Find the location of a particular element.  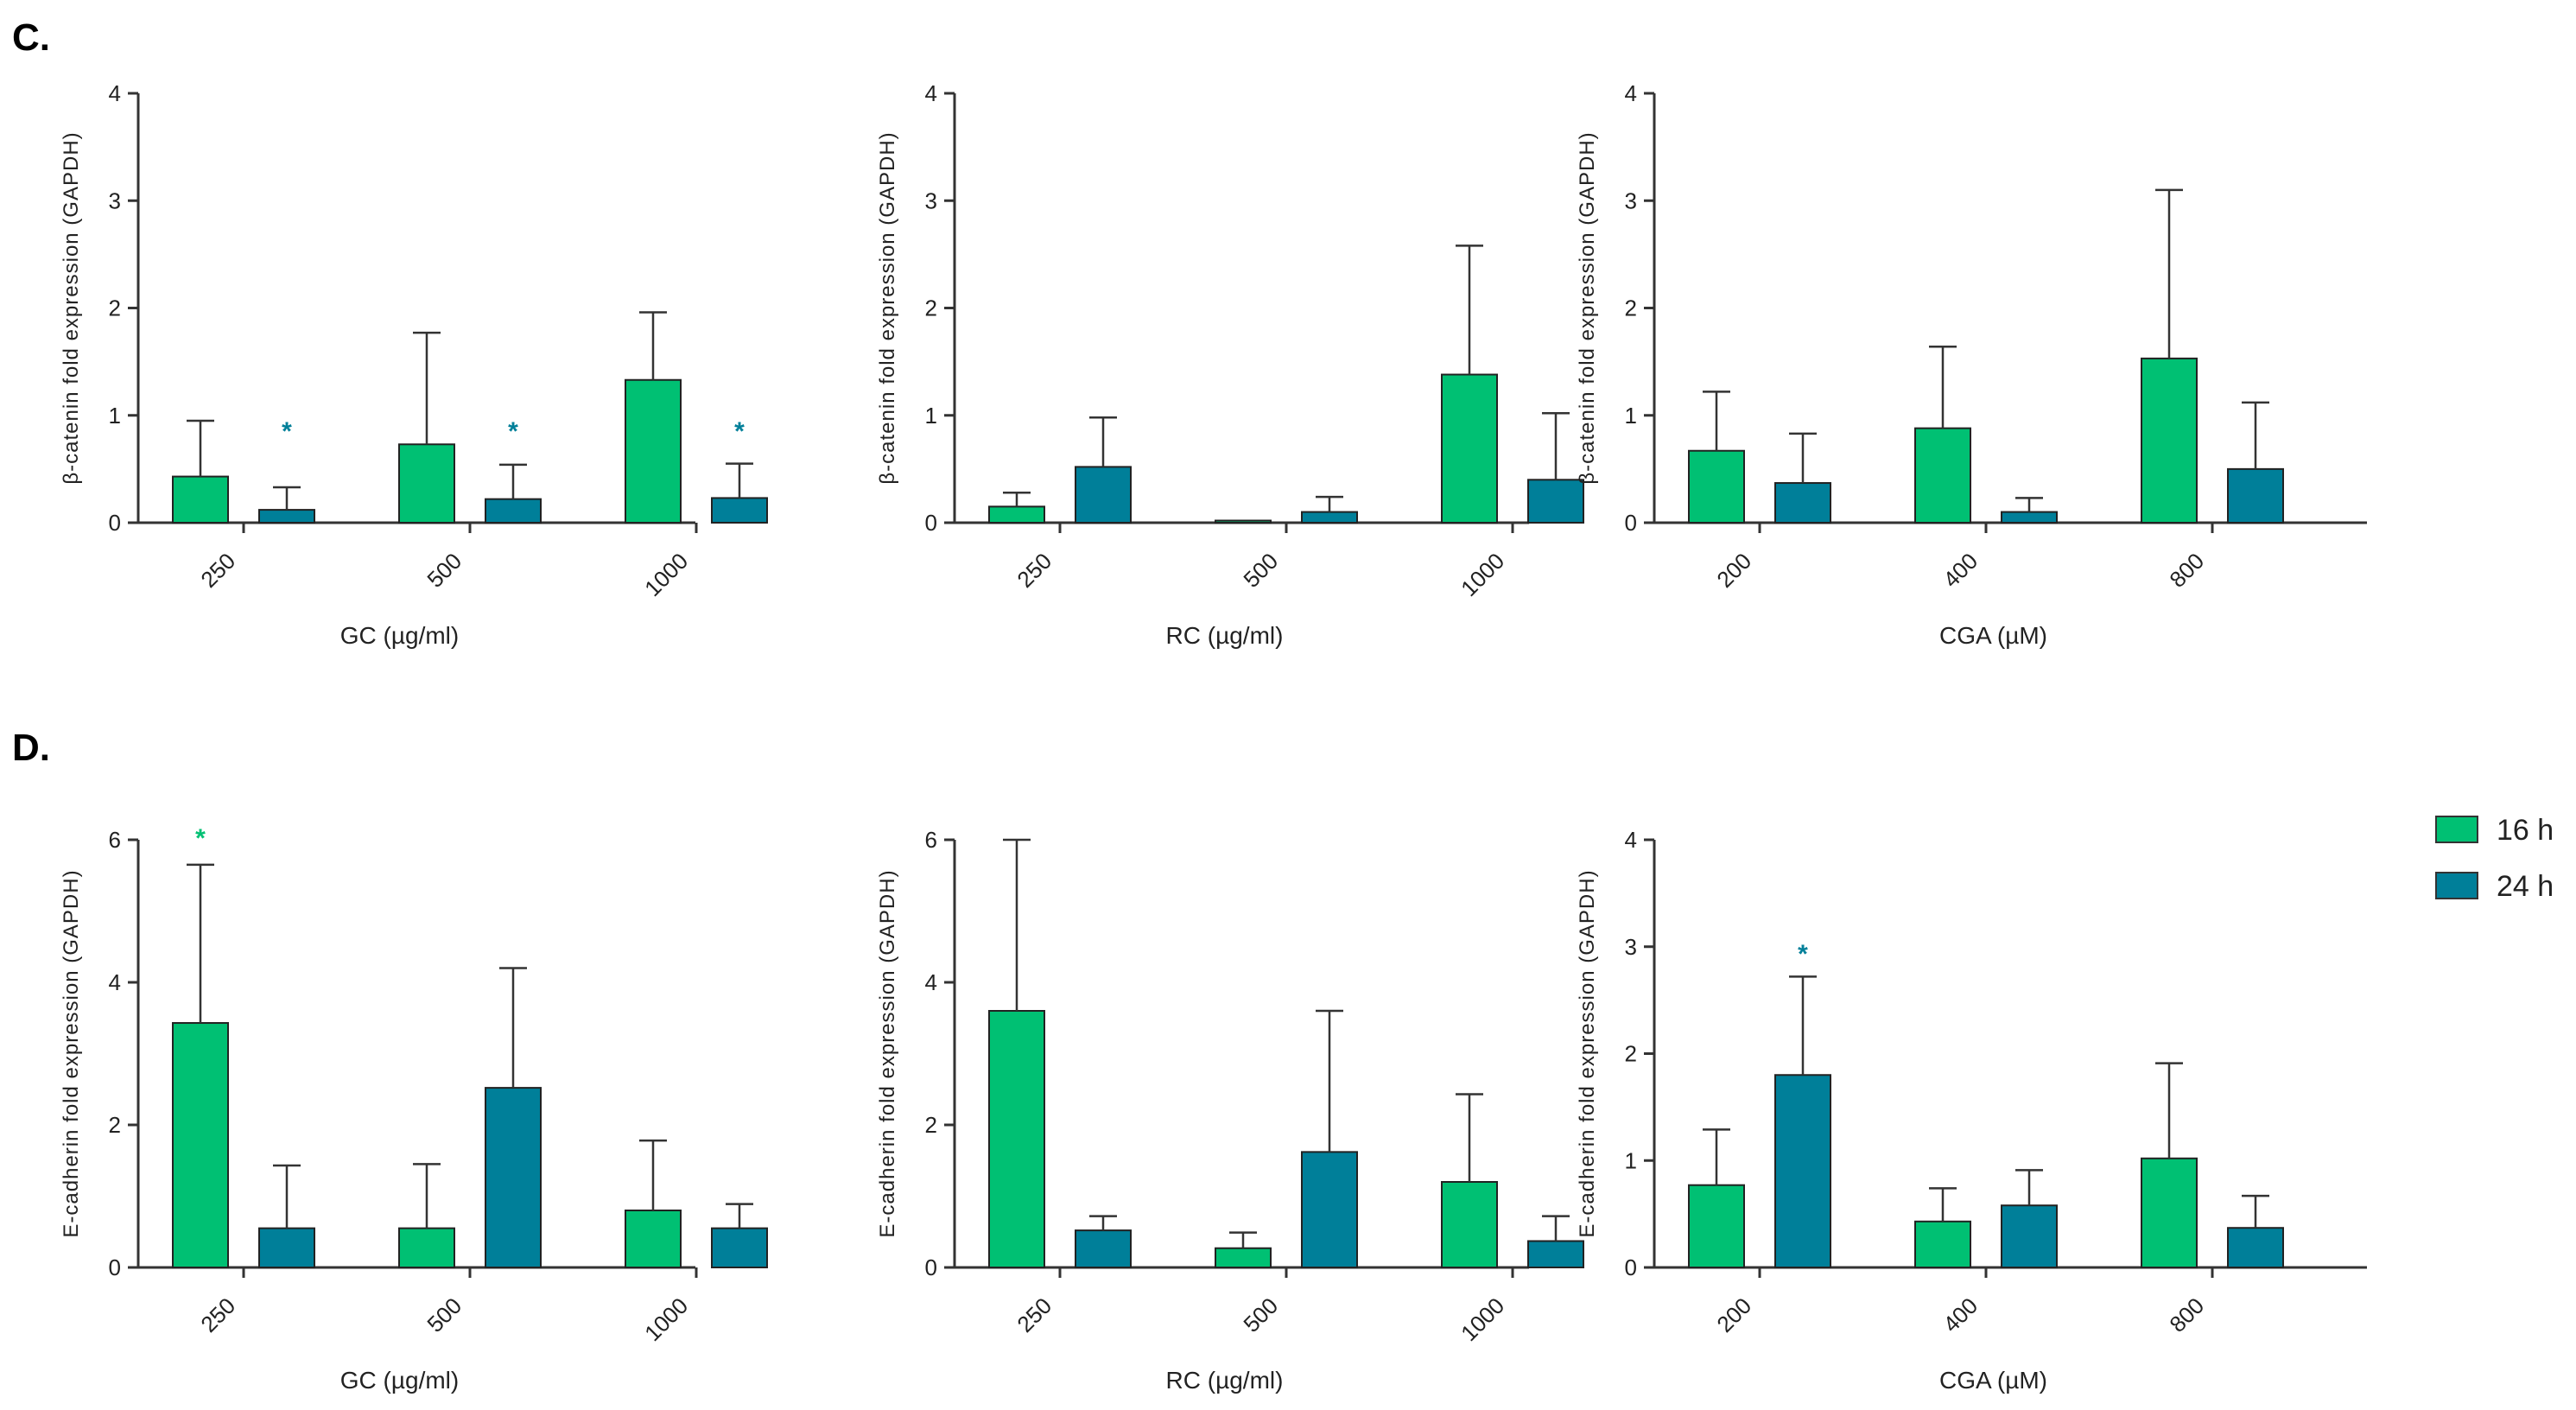

legend-swatch-24h is located at coordinates (2456, 885).